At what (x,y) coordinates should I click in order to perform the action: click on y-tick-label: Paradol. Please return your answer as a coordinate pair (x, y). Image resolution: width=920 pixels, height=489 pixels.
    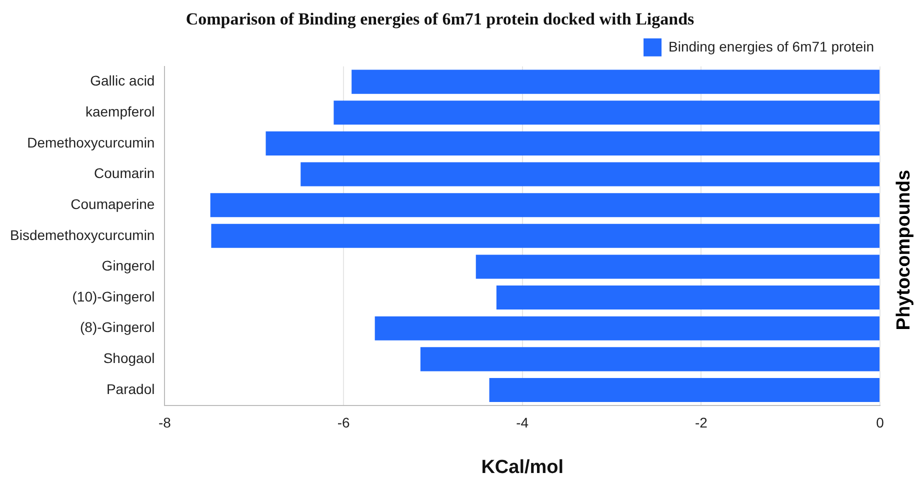
    Looking at the image, I should click on (130, 388).